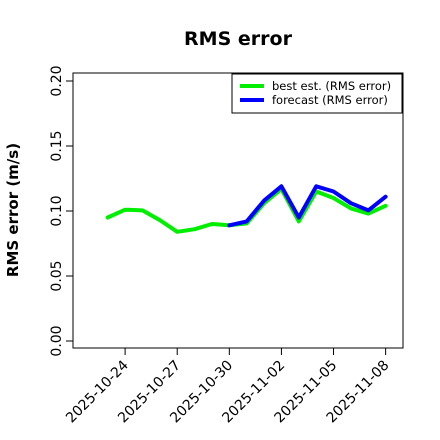  Describe the element at coordinates (331, 86) in the screenshot. I see `legend-label: best est. (RMS error)` at that location.